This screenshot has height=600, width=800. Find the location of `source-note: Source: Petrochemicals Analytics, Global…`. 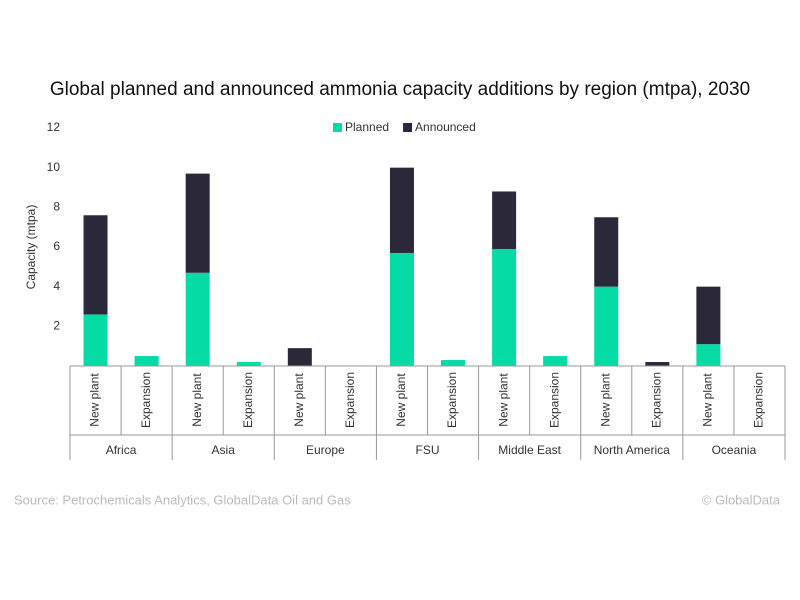

source-note: Source: Petrochemicals Analytics, Global… is located at coordinates (182, 499).